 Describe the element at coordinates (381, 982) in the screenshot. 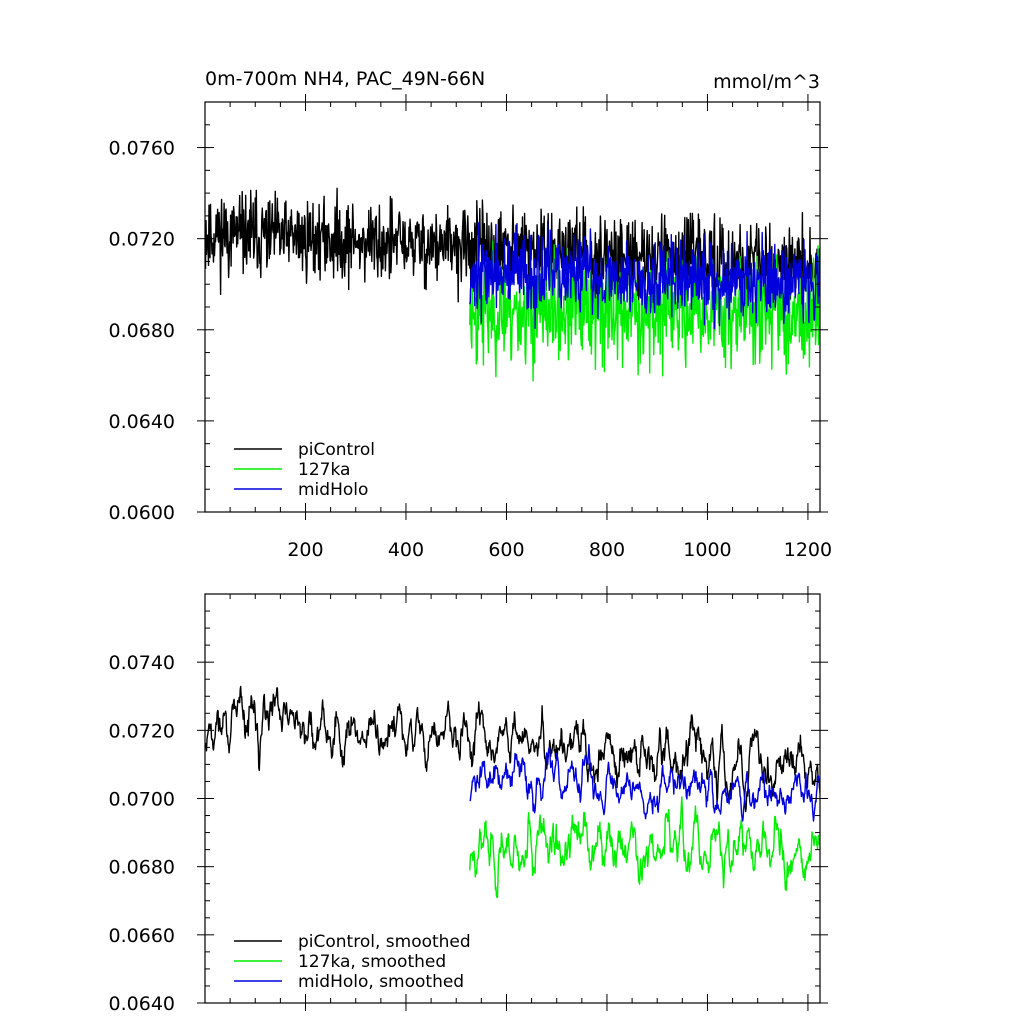

I see `legend-entry-label: midHolo, smoothed` at that location.